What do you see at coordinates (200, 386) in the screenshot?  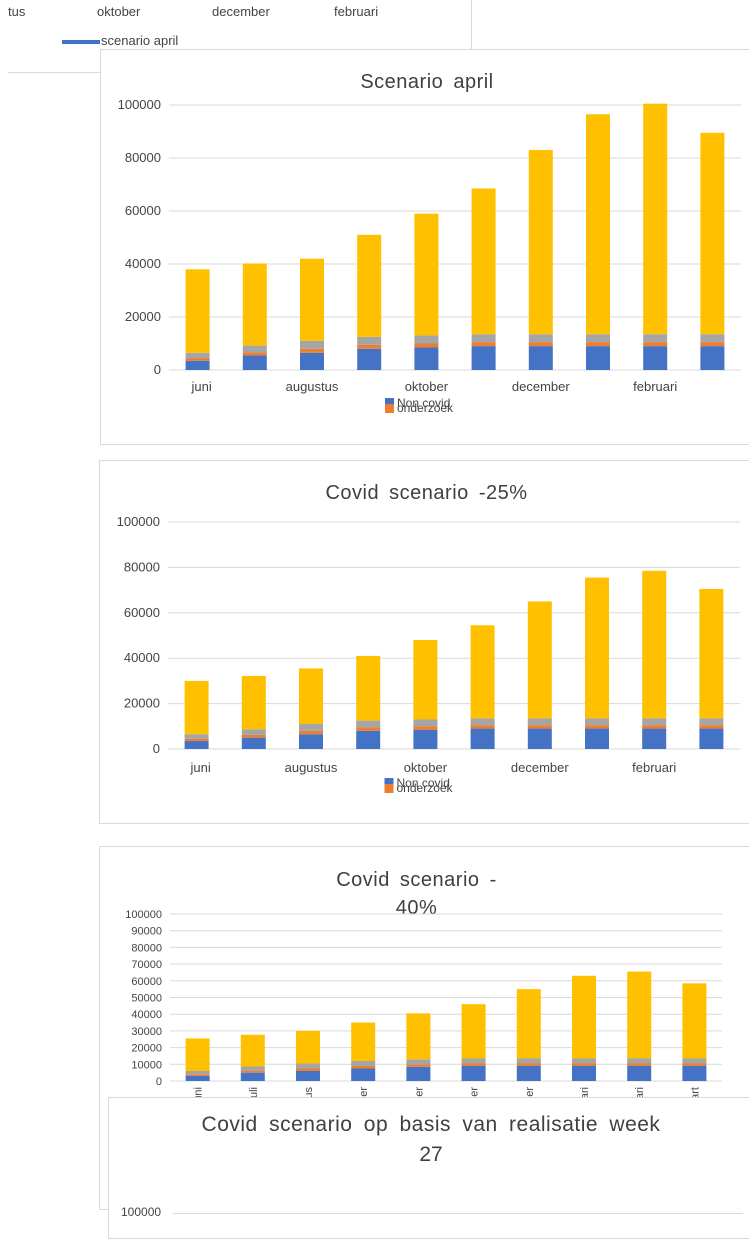 I see `x-tick-label: juni` at bounding box center [200, 386].